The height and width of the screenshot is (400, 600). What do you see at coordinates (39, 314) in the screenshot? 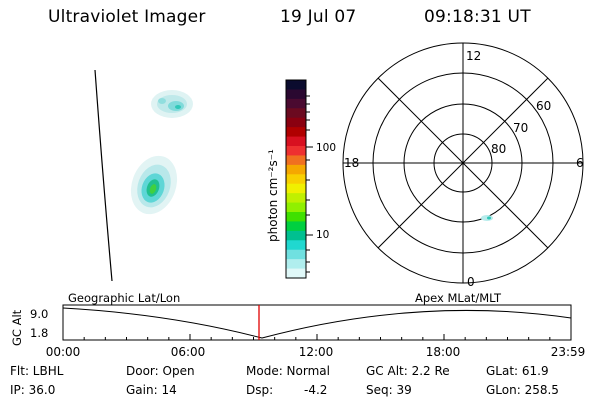
I see `timeline-y-tick-high: 9.0` at bounding box center [39, 314].